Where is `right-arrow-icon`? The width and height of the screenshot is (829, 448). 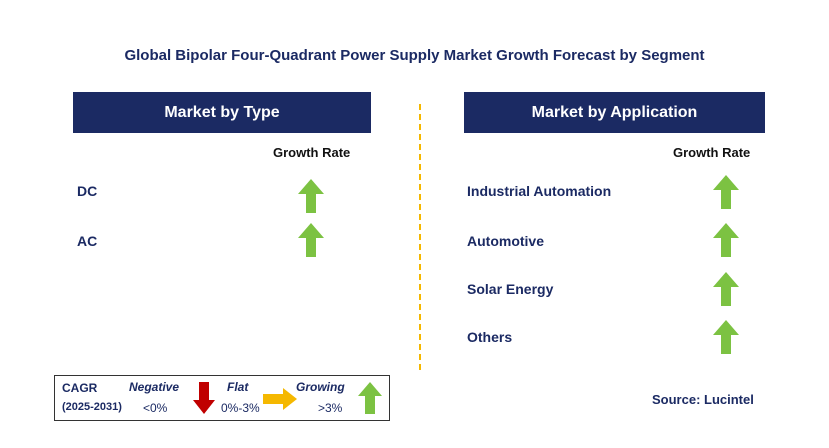
right-arrow-icon is located at coordinates (280, 399).